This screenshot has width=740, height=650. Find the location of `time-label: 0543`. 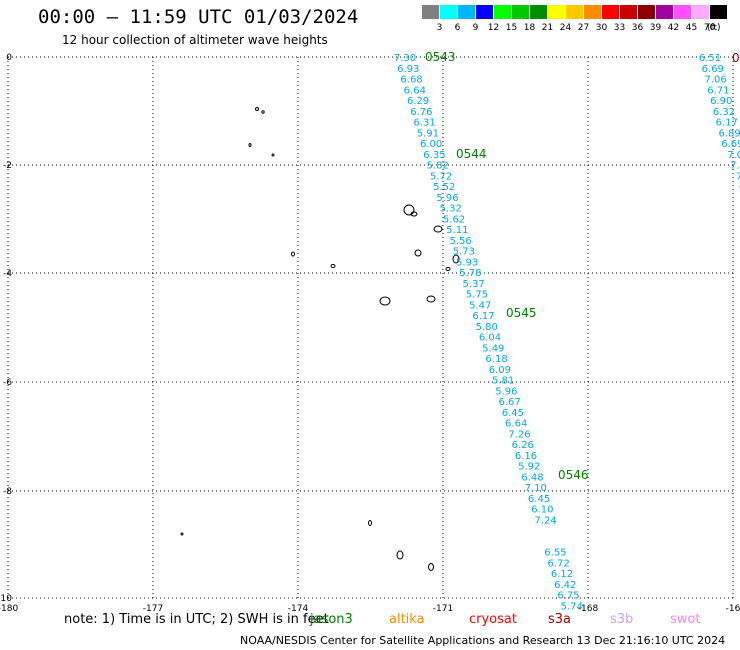

time-label: 0543 is located at coordinates (440, 57).